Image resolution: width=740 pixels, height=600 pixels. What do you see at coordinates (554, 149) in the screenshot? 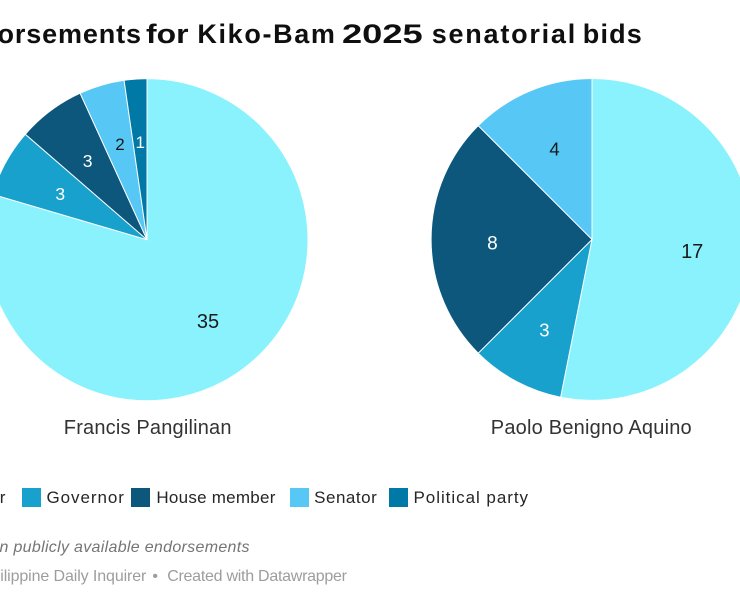
I see `svg-text: 4` at bounding box center [554, 149].